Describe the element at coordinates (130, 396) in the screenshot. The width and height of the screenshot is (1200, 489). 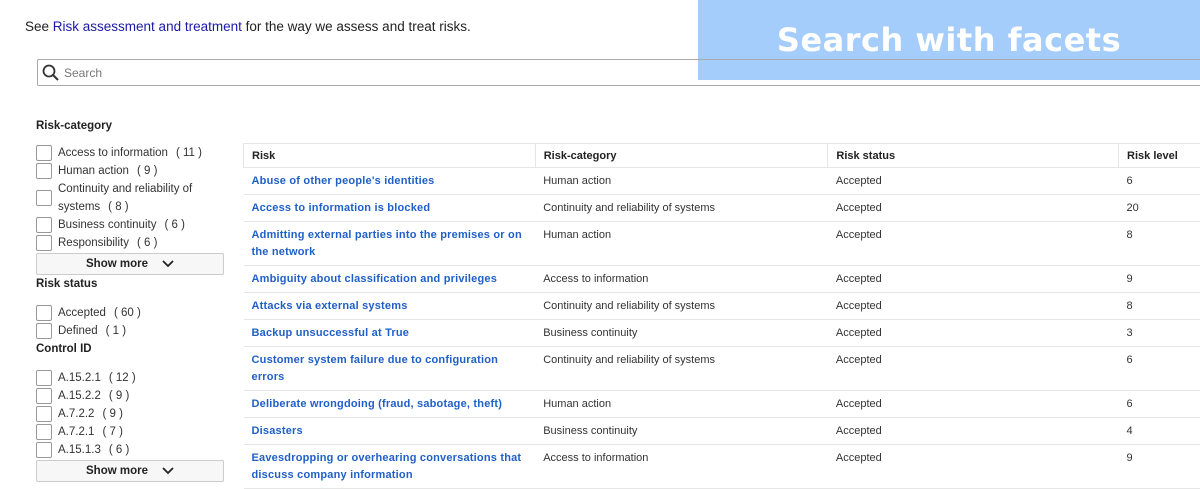
I see `facet-option: A.15.2.2( 9 )` at that location.